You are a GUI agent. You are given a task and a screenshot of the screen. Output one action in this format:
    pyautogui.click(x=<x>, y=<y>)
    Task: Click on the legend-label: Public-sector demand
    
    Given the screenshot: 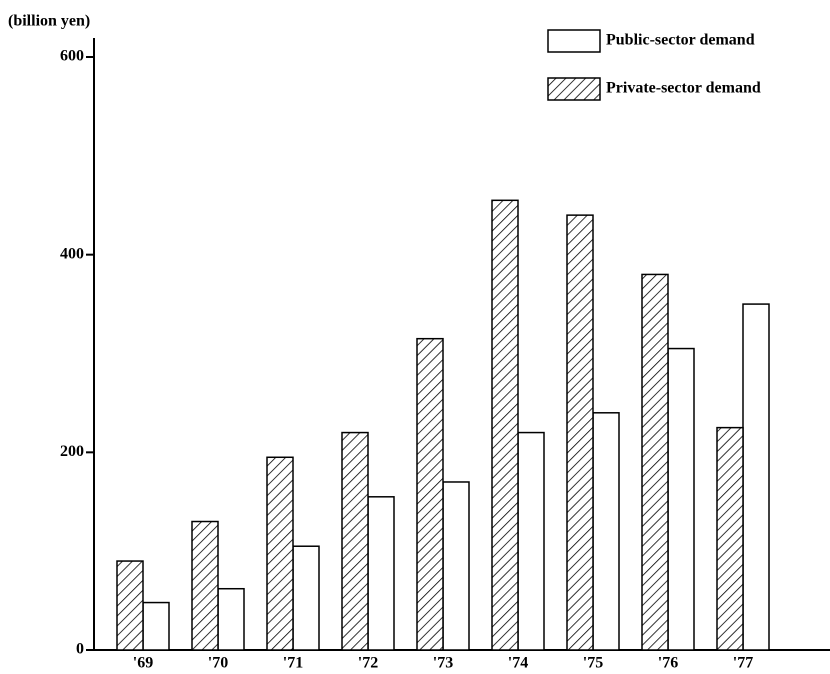 What is the action you would take?
    pyautogui.click(x=680, y=40)
    